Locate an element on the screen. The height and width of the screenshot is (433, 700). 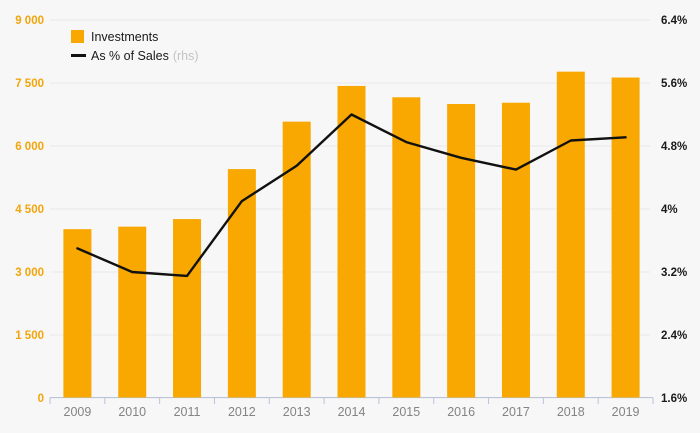
y-right-label: 4% is located at coordinates (669, 210).